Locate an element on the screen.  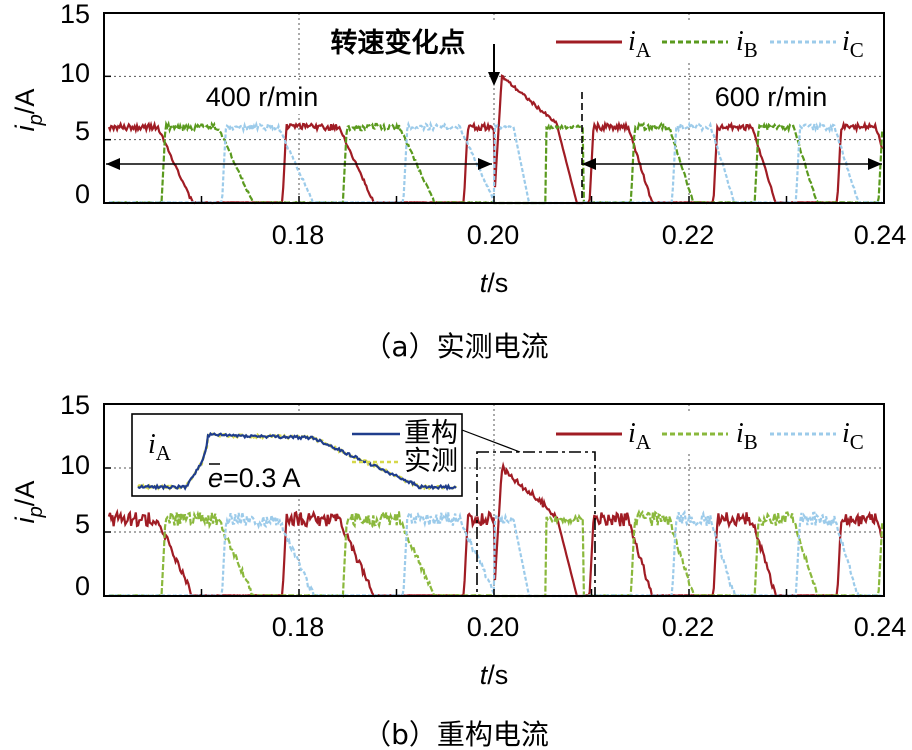
panel-a-annotation-bg is located at coordinates (398, 42).